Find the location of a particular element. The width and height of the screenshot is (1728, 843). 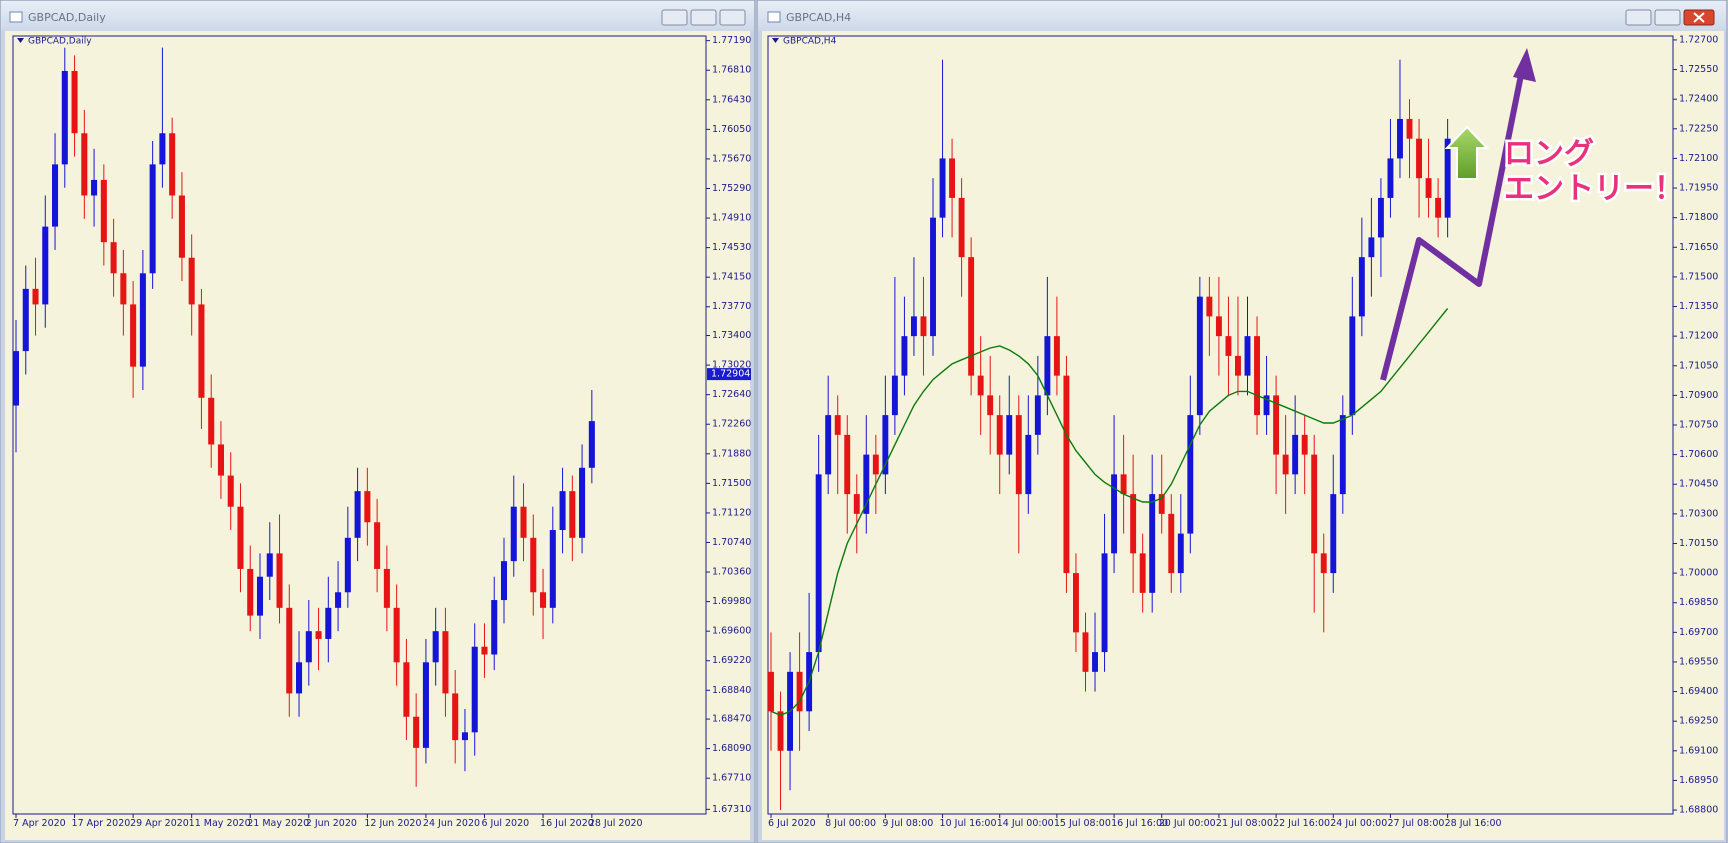

y-tick-label: 1.69700 is located at coordinates (1698, 632).